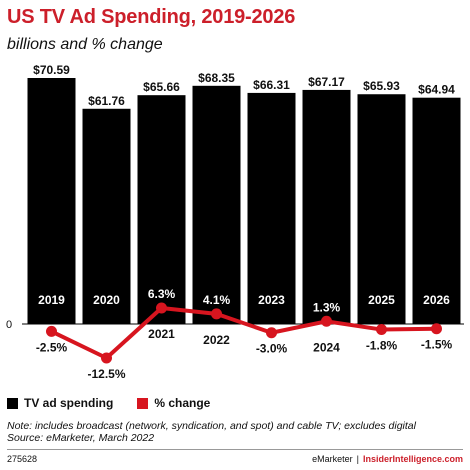  What do you see at coordinates (437, 345) in the screenshot?
I see `line-value-label-2026: -1.5%` at bounding box center [437, 345].